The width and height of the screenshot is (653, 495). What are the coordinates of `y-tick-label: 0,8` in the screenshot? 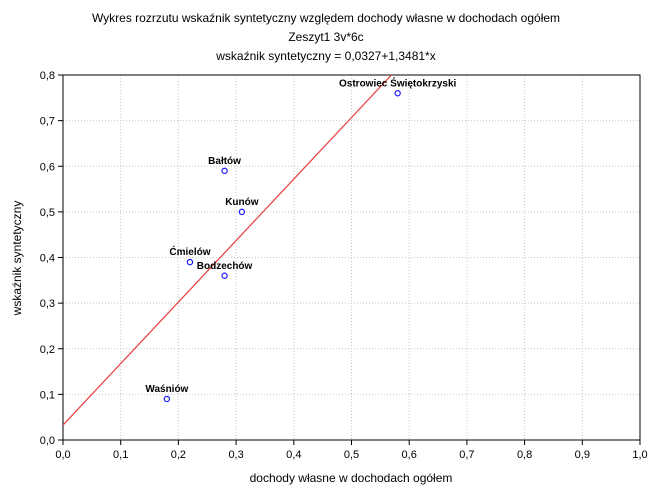 It's located at (47, 76).